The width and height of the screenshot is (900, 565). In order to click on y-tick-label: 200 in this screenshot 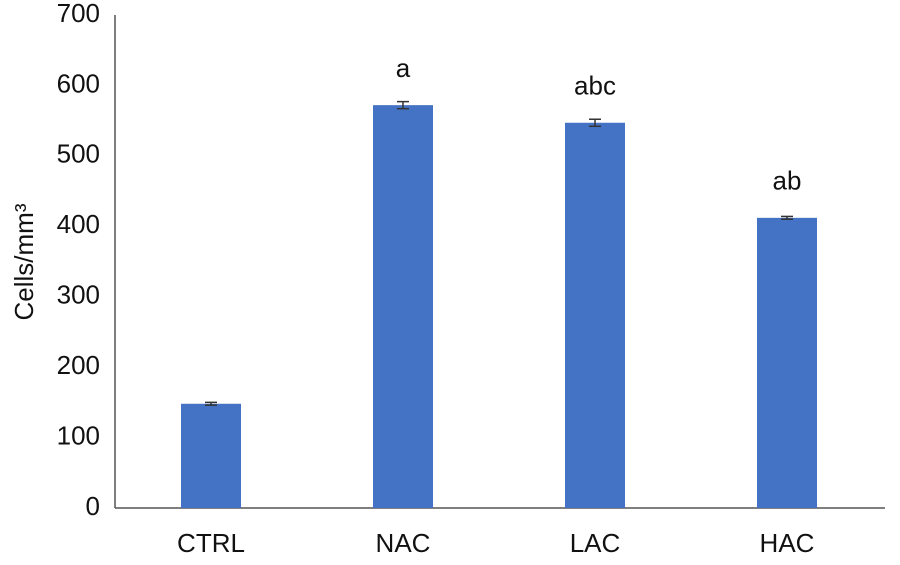, I will do `click(78, 365)`.